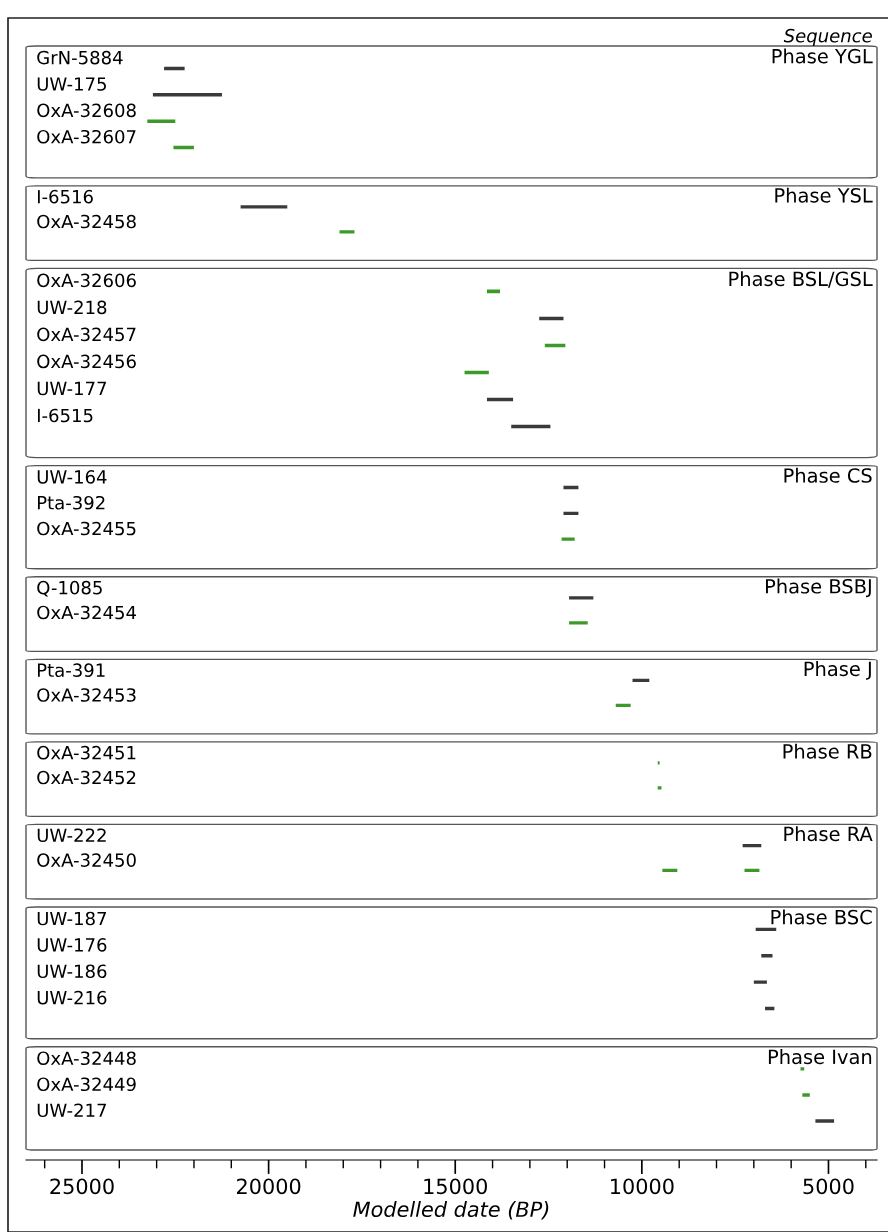  I want to click on category-label: Pta-391, so click(71, 670).